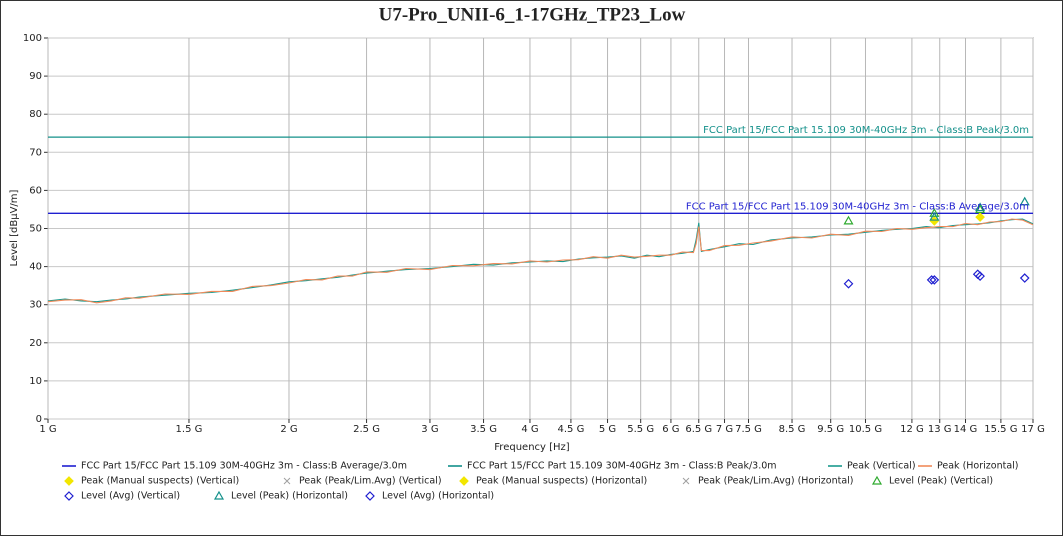  What do you see at coordinates (35, 305) in the screenshot?
I see `y-tick-label: 30` at bounding box center [35, 305].